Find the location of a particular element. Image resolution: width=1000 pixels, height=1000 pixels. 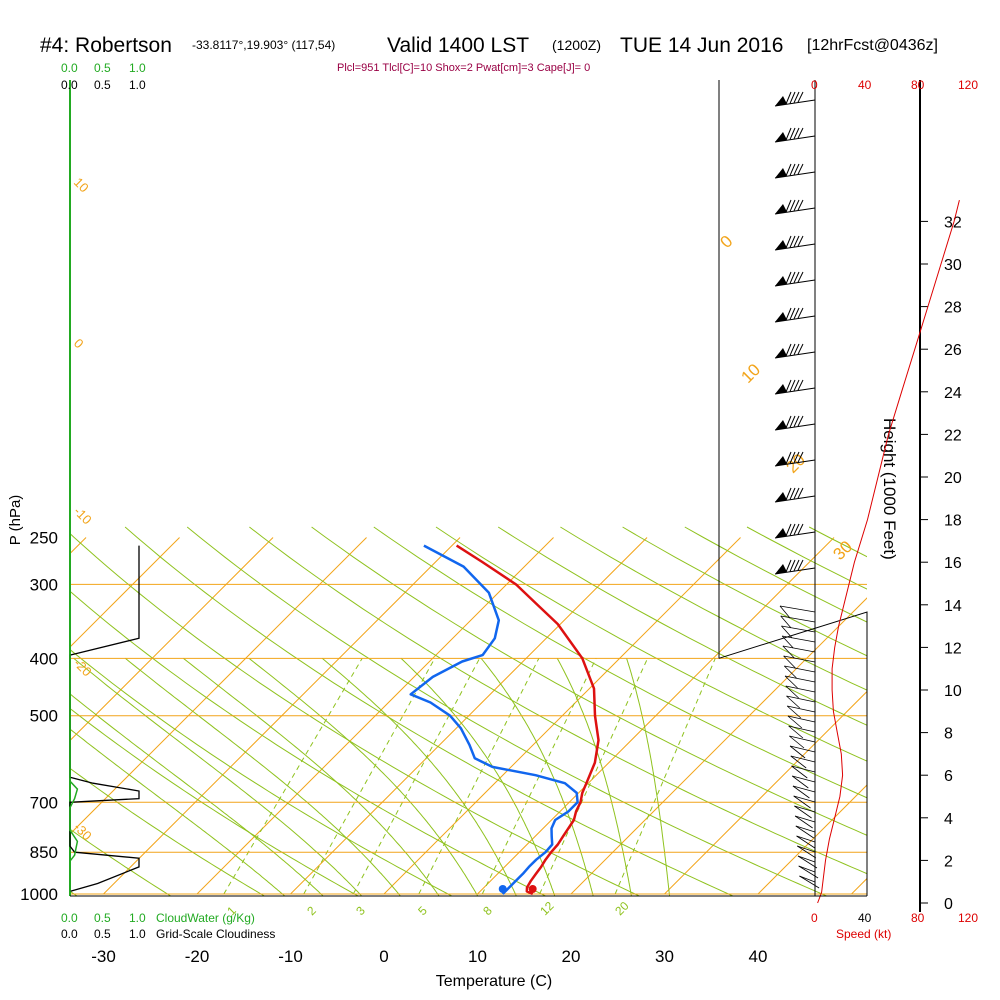

cloudiness-top-tick: 0.0 is located at coordinates (69, 85).